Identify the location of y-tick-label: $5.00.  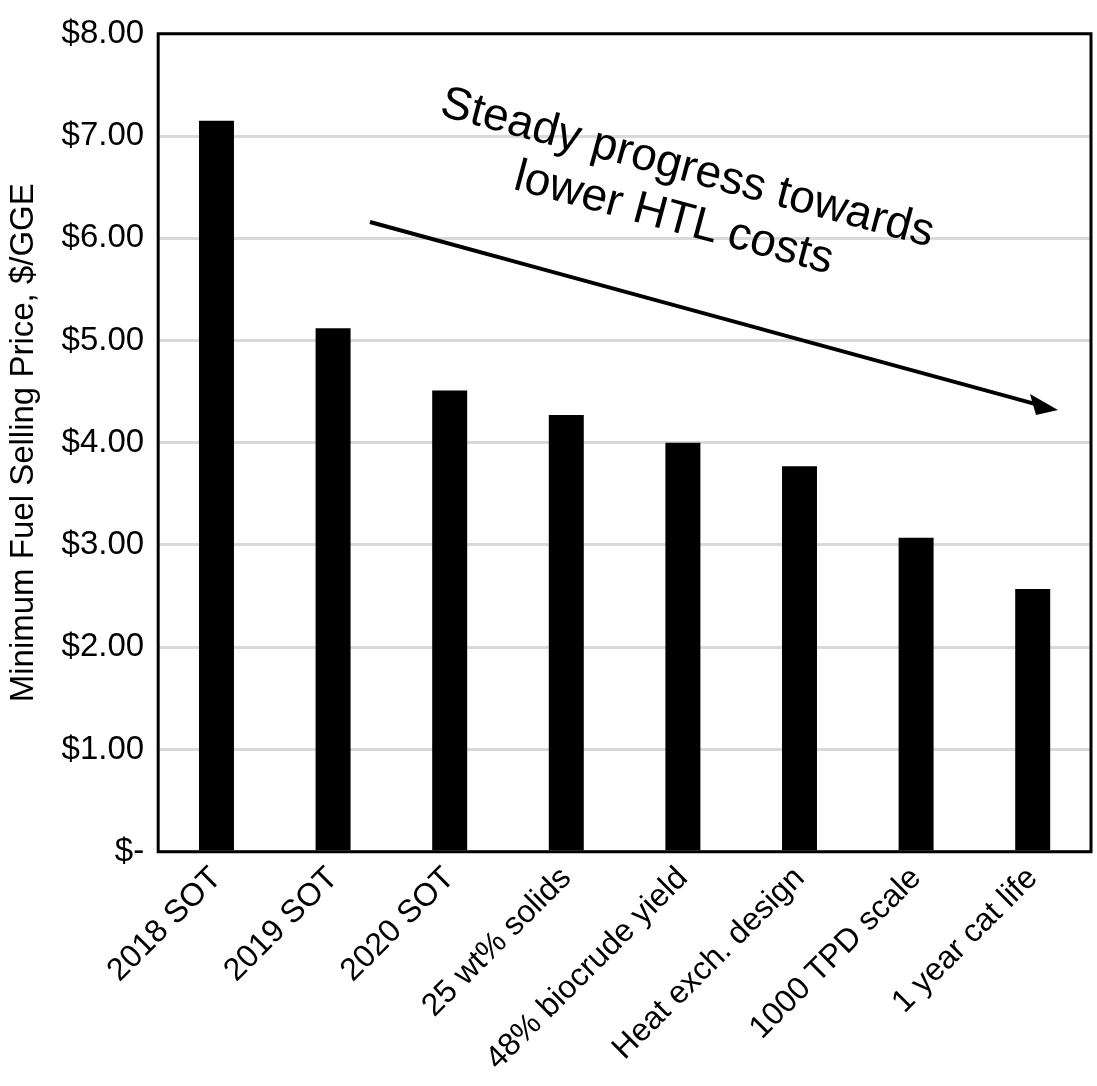
(103, 338).